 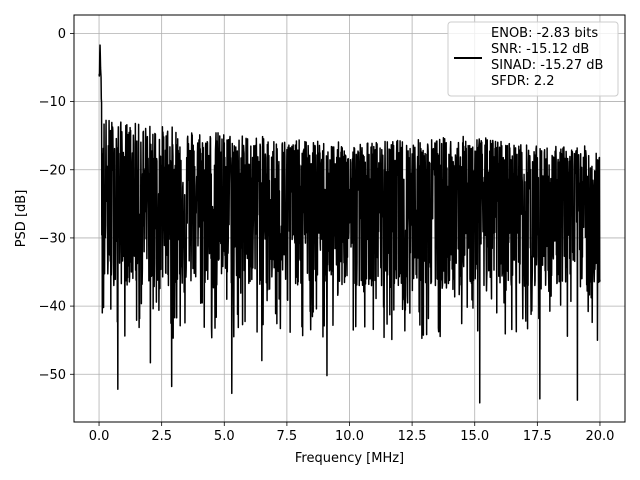 What do you see at coordinates (56, 205) in the screenshot?
I see `y-axis-ticks: 0 −10 −20 −30 −40 −50` at bounding box center [56, 205].